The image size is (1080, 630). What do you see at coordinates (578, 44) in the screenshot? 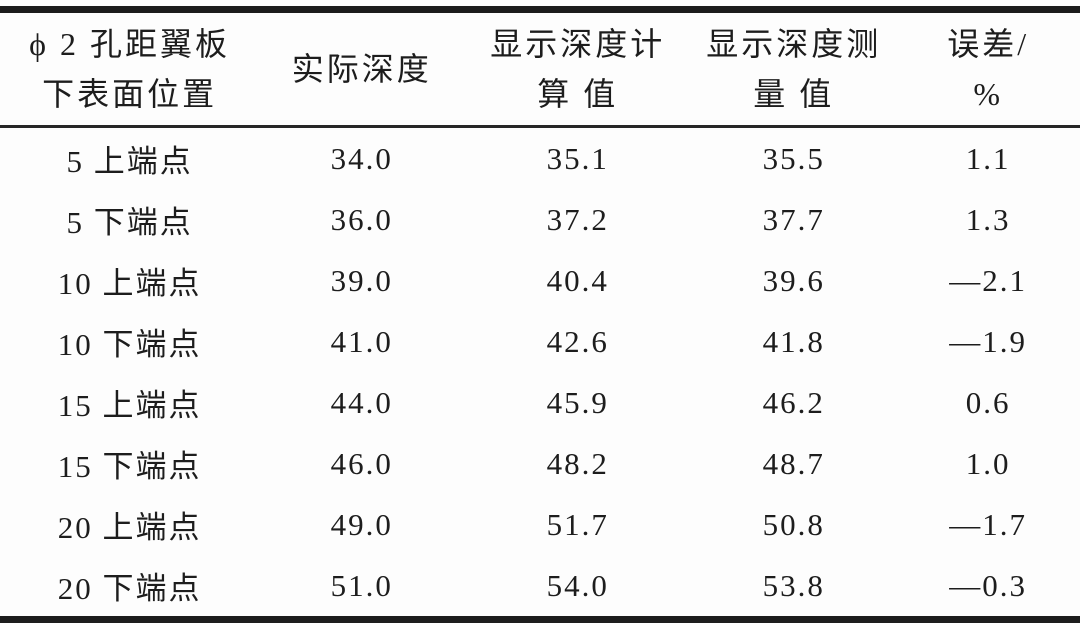
I see `header-calculated-depth-line1: 显示深度计` at bounding box center [578, 44].